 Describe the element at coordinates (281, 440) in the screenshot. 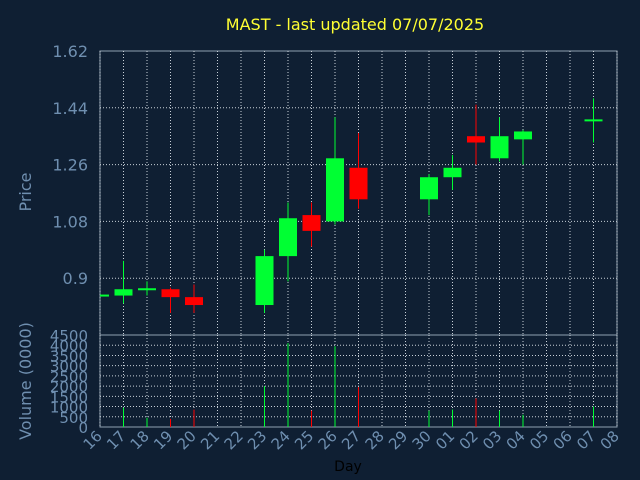

I see `x-tick-label: 24` at that location.